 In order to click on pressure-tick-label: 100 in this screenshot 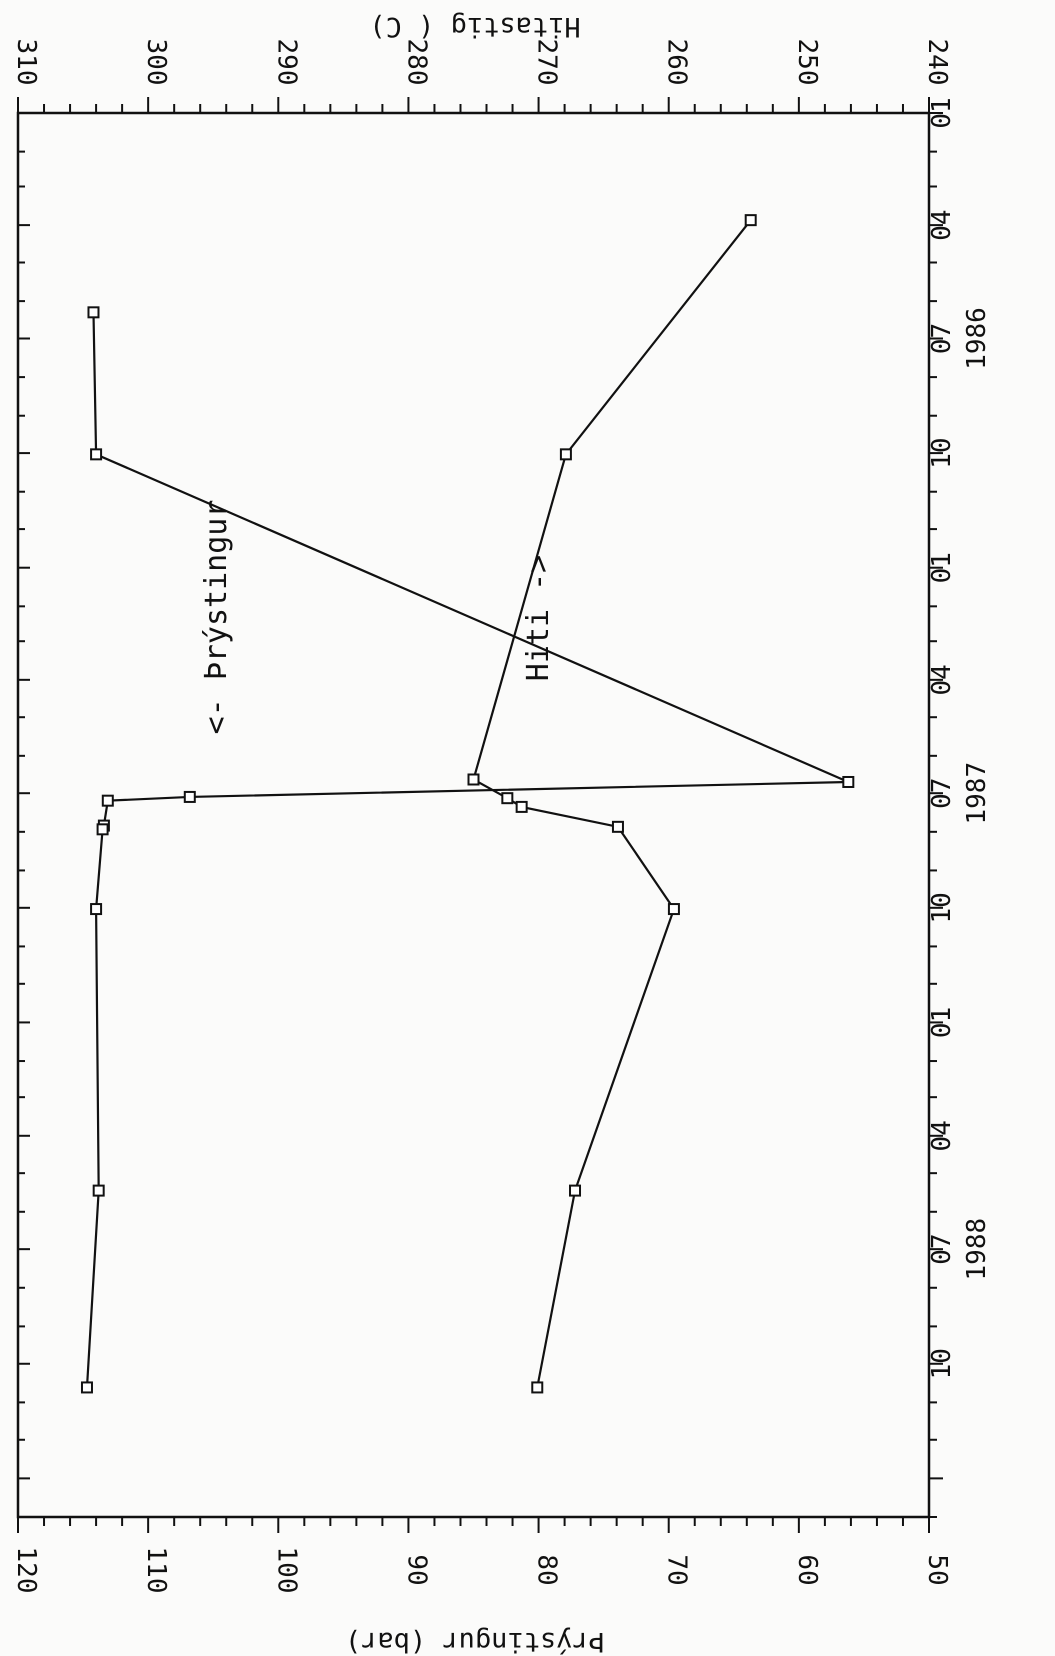, I will do `click(286, 1570)`.